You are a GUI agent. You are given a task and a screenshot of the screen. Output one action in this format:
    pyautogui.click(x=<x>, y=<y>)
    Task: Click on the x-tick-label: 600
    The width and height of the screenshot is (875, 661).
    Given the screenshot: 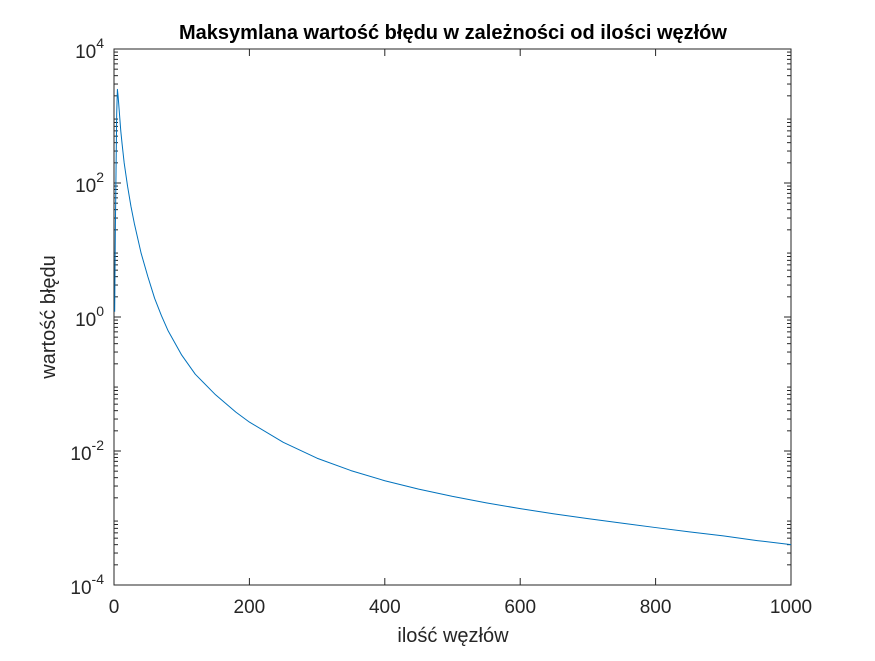 What is the action you would take?
    pyautogui.click(x=520, y=607)
    